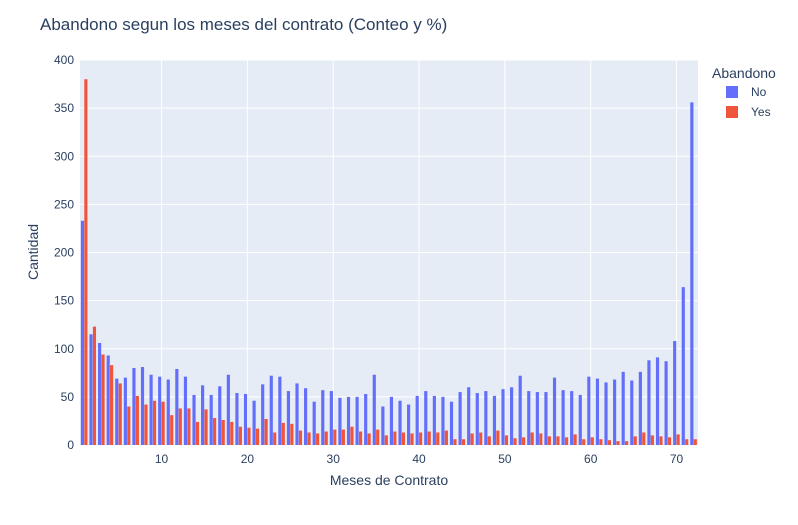  I want to click on legend: Abandono No Yes, so click(744, 92).